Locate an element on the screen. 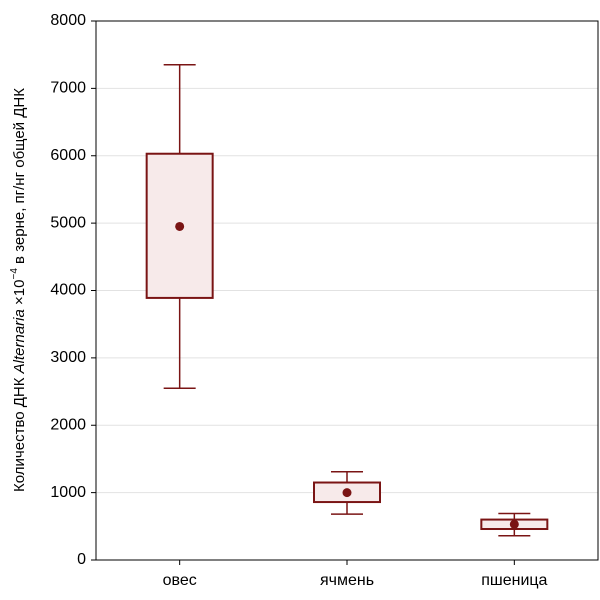  y-tick-label: 0 is located at coordinates (81, 559).